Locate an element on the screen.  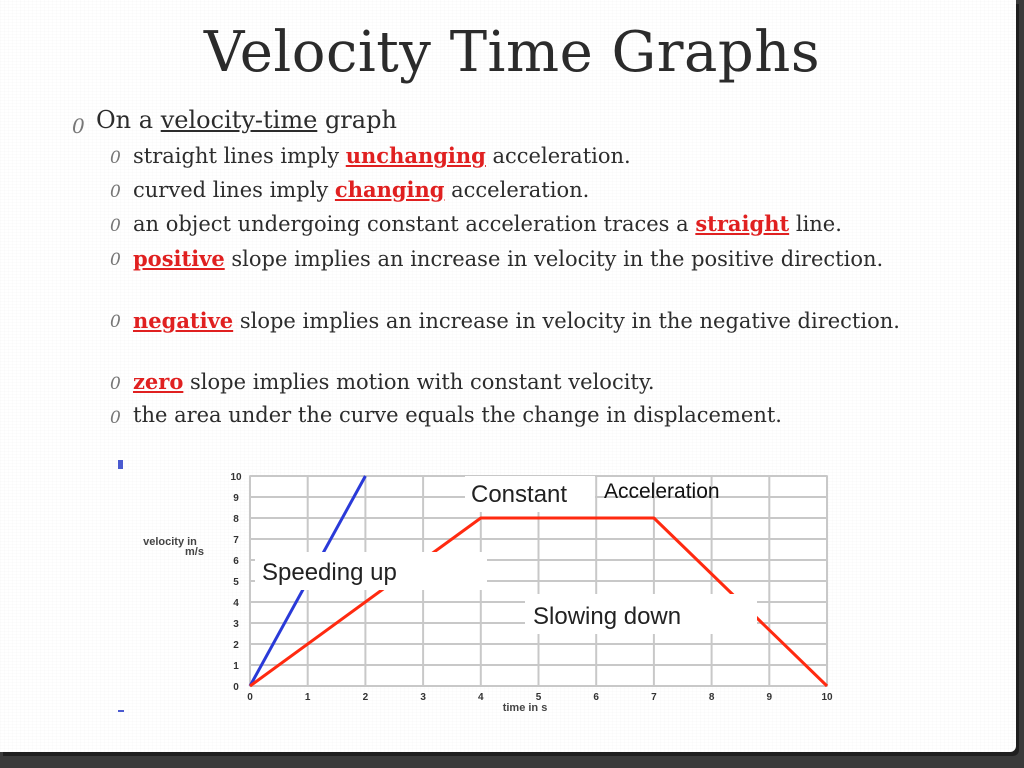
x-tick-label: 3 is located at coordinates (423, 697).